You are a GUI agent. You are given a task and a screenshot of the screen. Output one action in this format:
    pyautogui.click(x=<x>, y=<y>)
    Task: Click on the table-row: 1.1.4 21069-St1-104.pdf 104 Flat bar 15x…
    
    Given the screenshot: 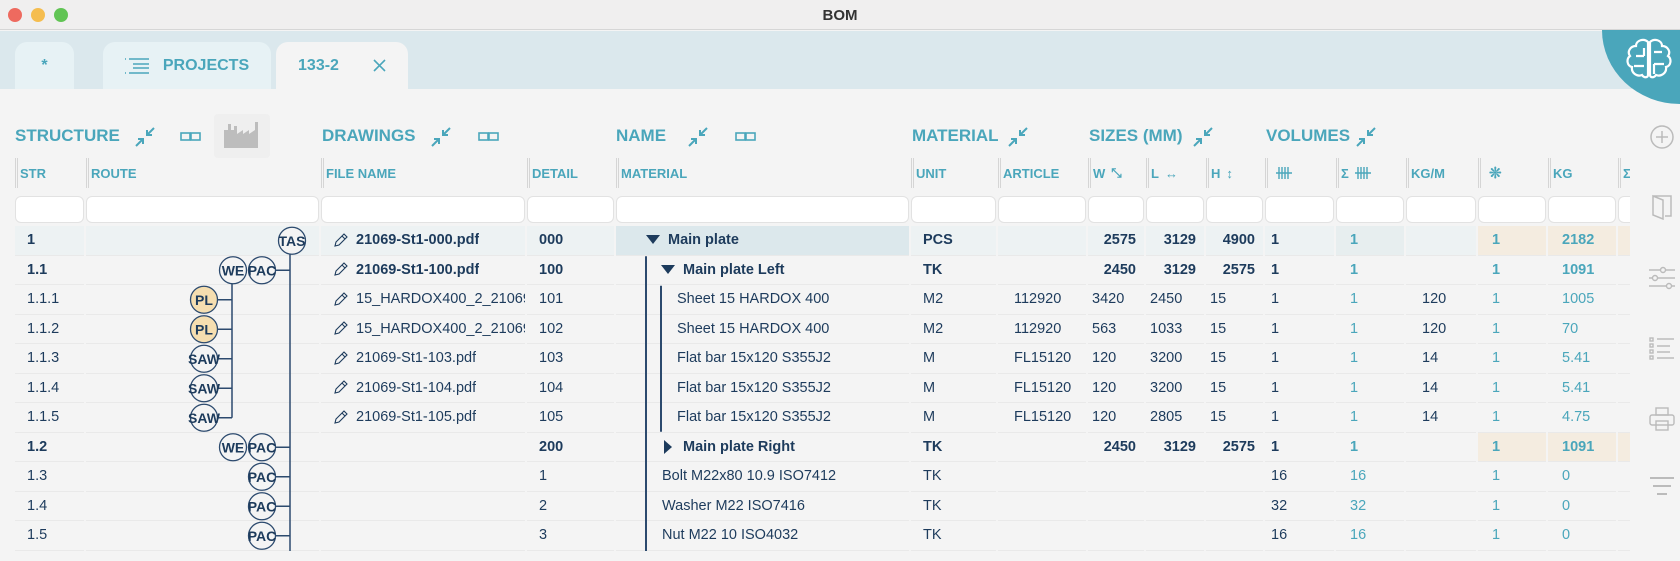 What is the action you would take?
    pyautogui.click(x=822, y=388)
    